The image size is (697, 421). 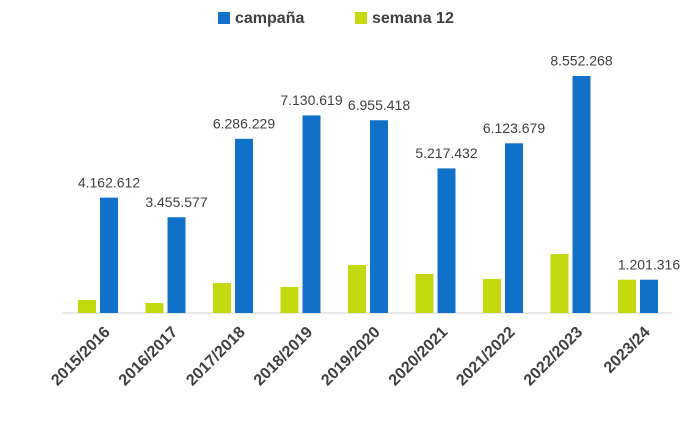 I want to click on x-tick-label: 2016/2017, so click(x=149, y=357).